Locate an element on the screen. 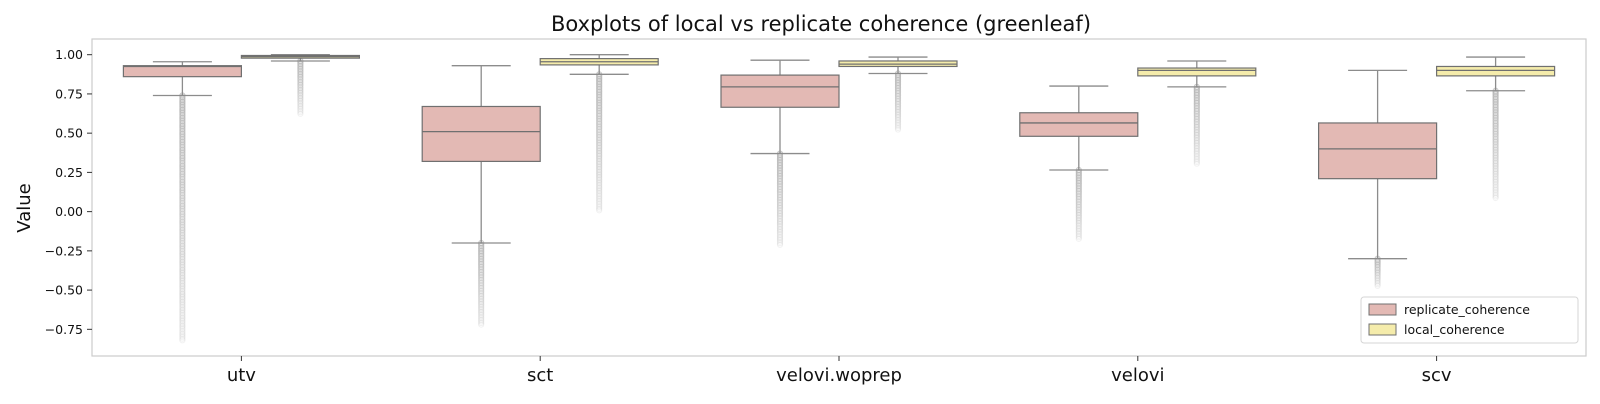 This screenshot has height=404, width=1600. box-group-replicate_coherence-scv is located at coordinates (1377, 179).